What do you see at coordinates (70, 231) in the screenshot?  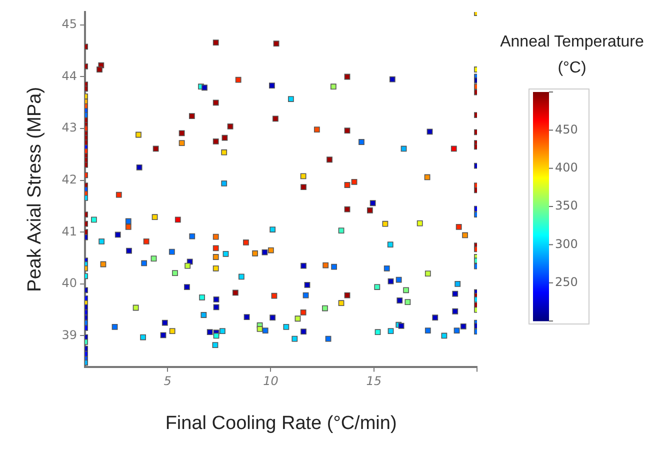 I see `y-tick-label: 41` at bounding box center [70, 231].